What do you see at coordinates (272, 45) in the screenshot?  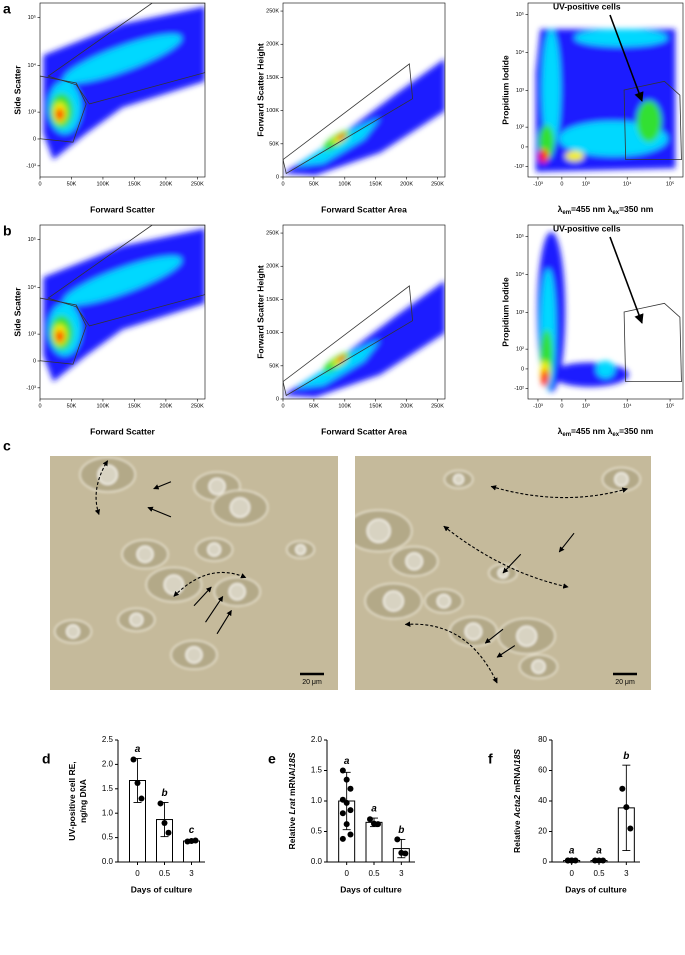 I see `y-tick-label: 200K` at bounding box center [272, 45].